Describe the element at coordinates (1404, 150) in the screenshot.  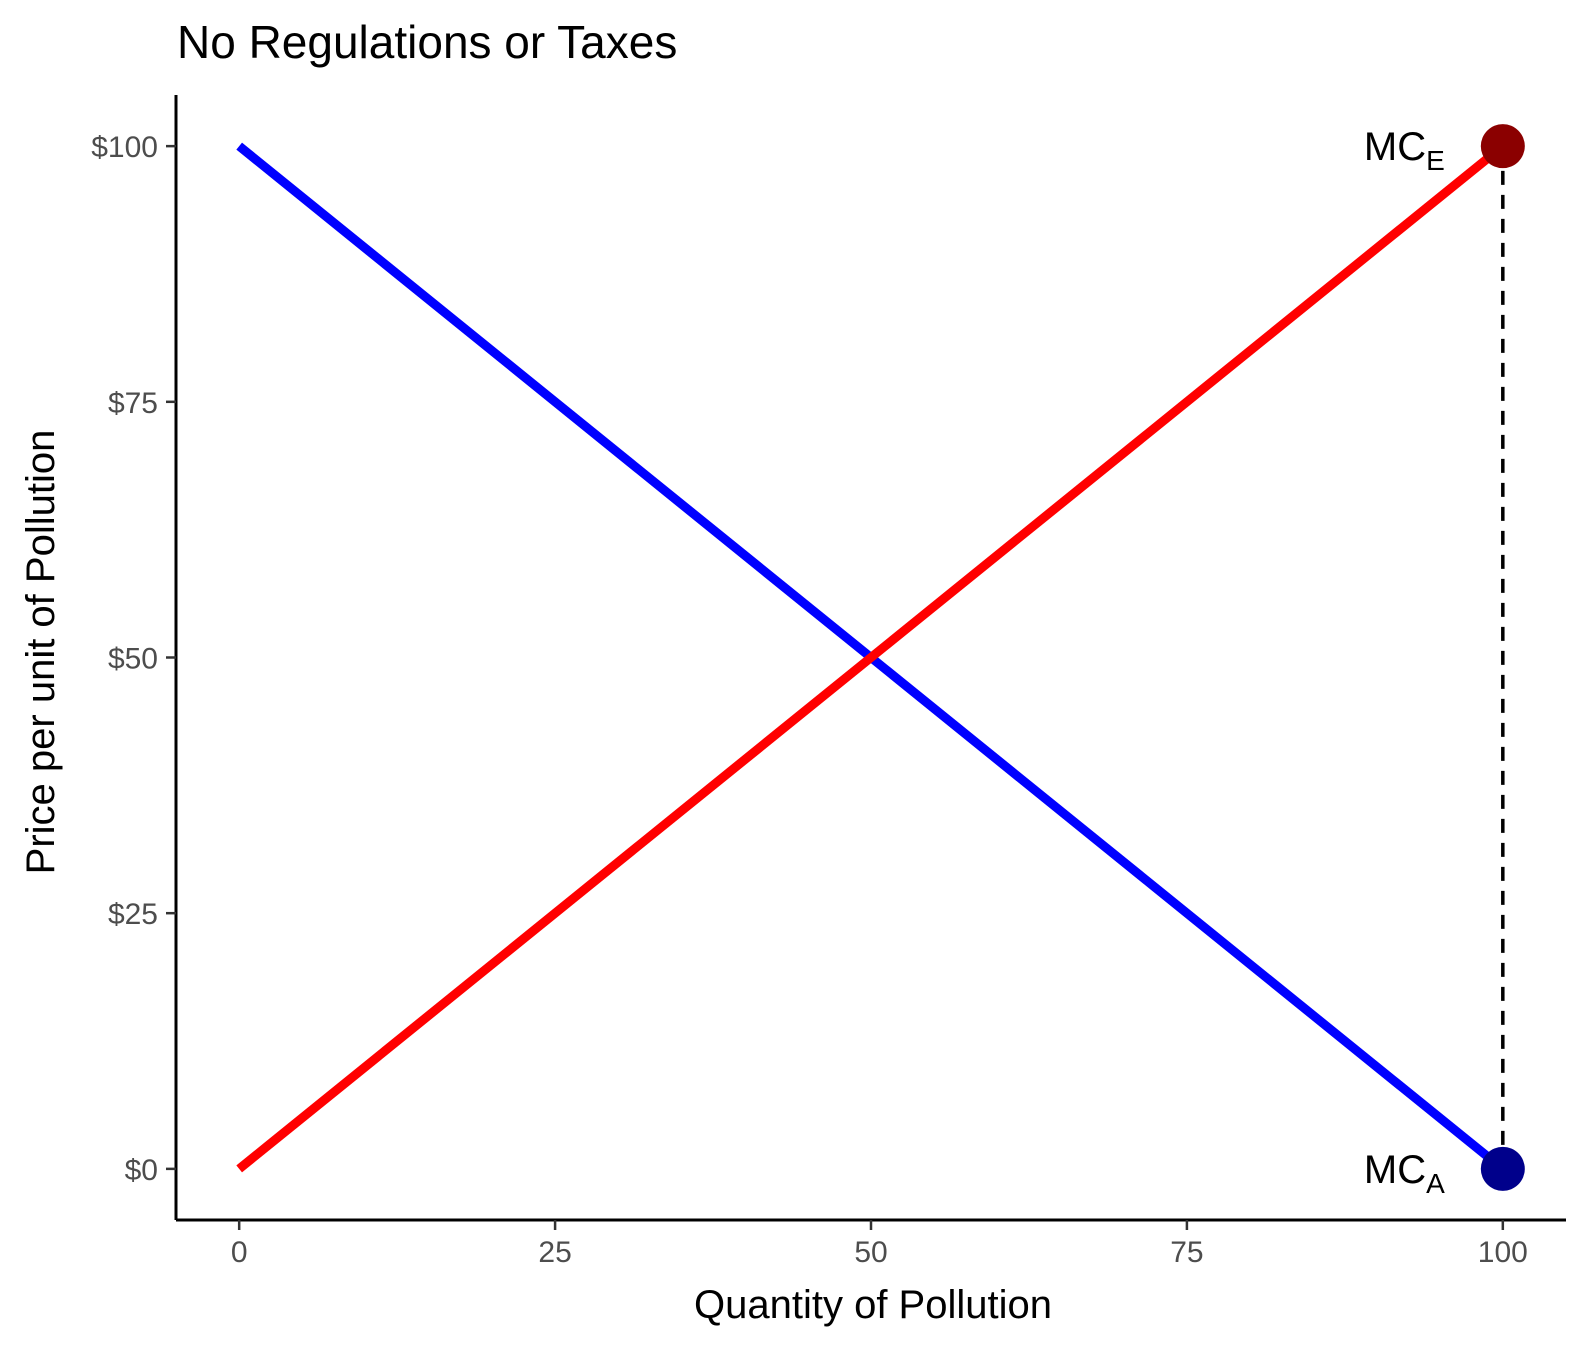
I see `point-label-mc-e: MCE` at that location.